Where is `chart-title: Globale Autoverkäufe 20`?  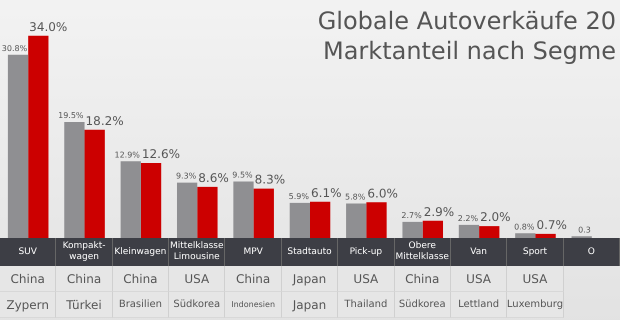 chart-title: Globale Autoverkäufe 20 is located at coordinates (467, 21).